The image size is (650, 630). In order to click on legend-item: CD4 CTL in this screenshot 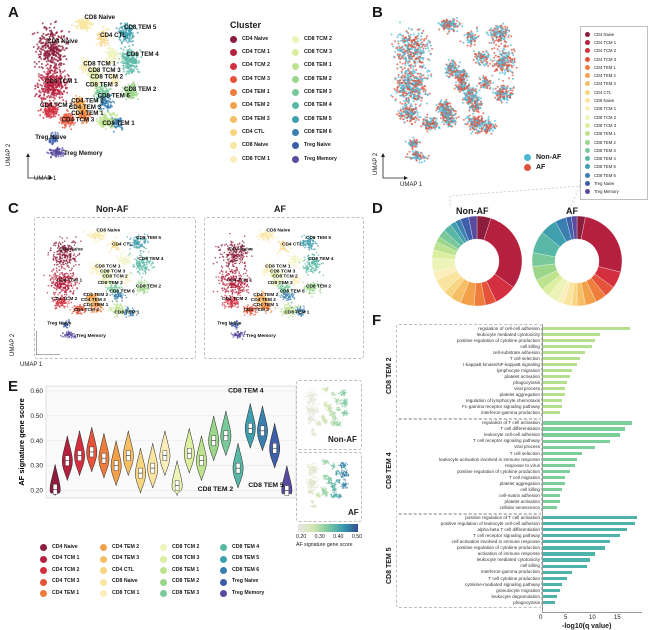, I will do `click(130, 570)`.